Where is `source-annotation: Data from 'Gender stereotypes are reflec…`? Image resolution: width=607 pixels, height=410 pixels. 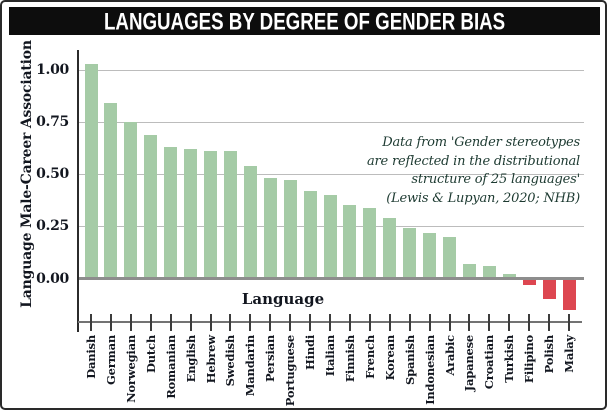
source-annotation: Data from 'Gender stereotypes are reflec… is located at coordinates (473, 171).